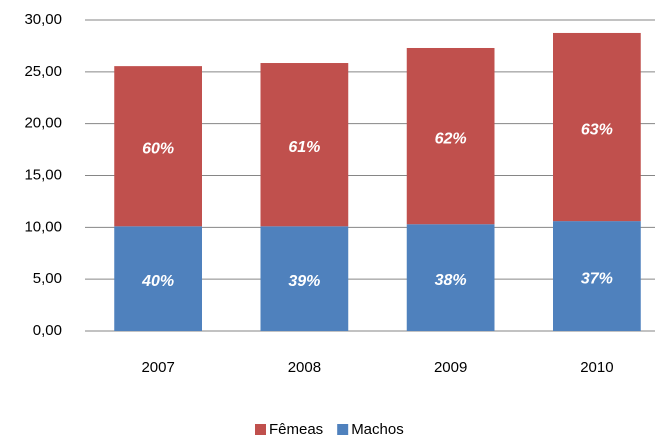  I want to click on value-label: 63%, so click(597, 129).